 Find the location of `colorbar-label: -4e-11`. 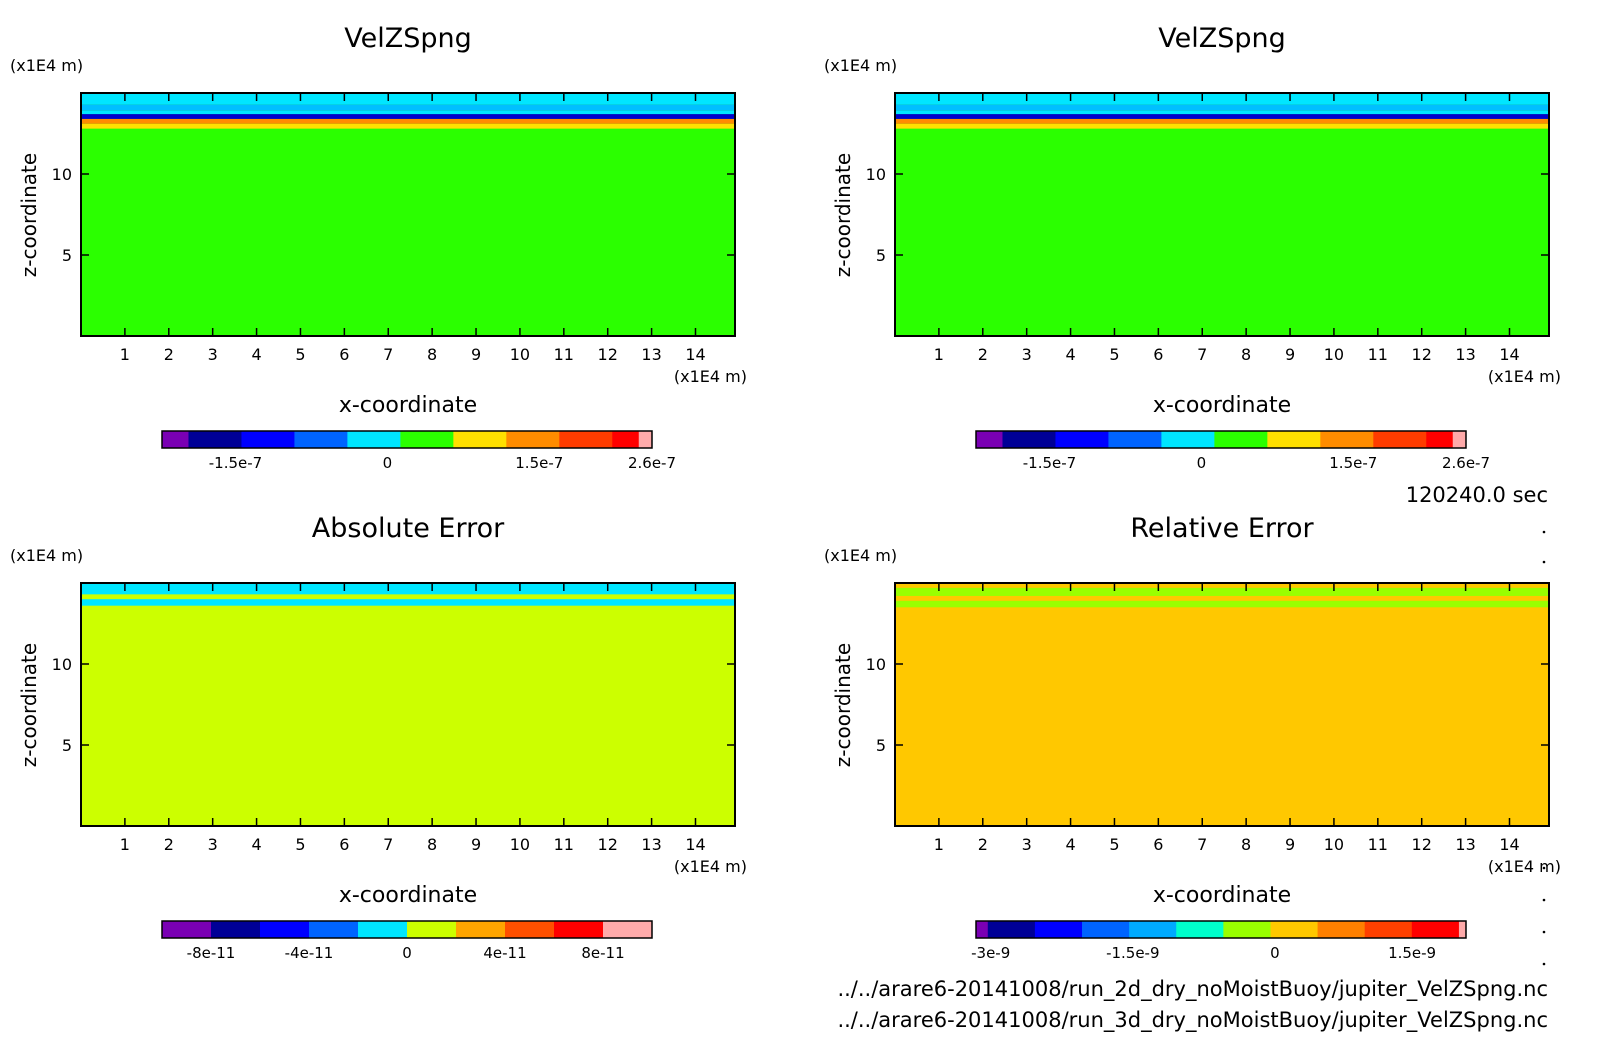

colorbar-label: -4e-11 is located at coordinates (309, 953).